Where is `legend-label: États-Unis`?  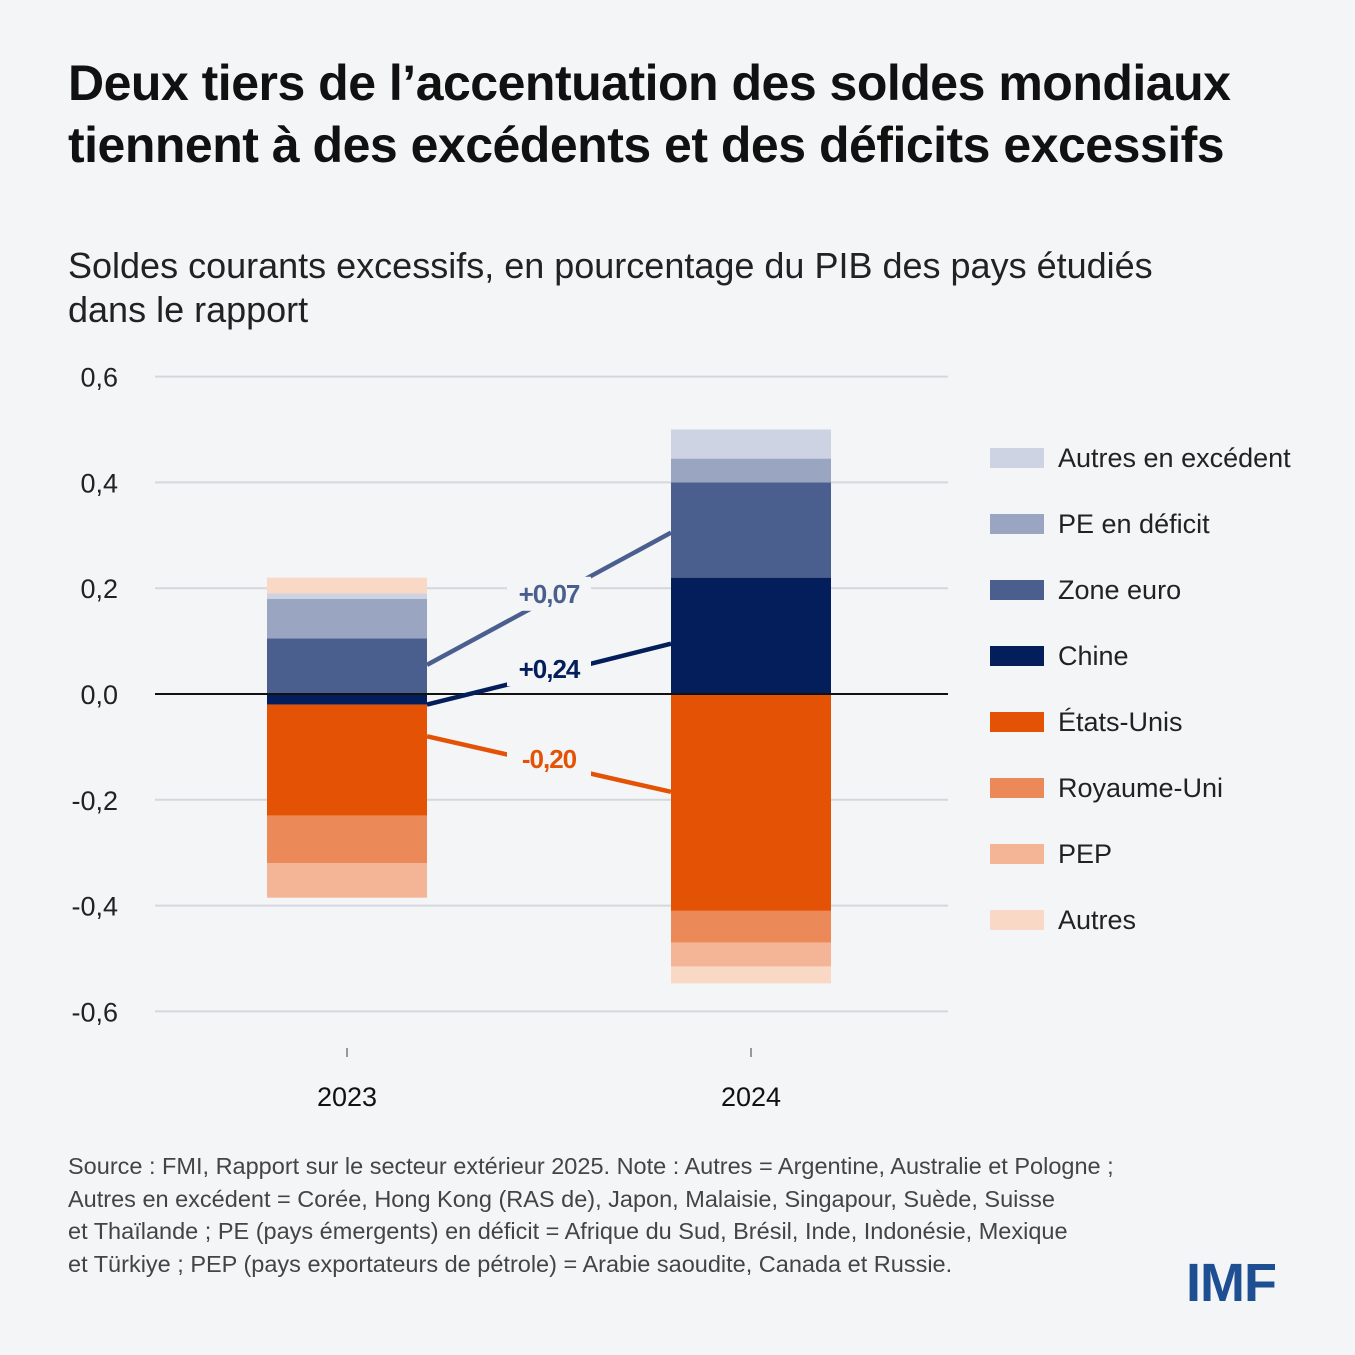 legend-label: États-Unis is located at coordinates (1120, 721).